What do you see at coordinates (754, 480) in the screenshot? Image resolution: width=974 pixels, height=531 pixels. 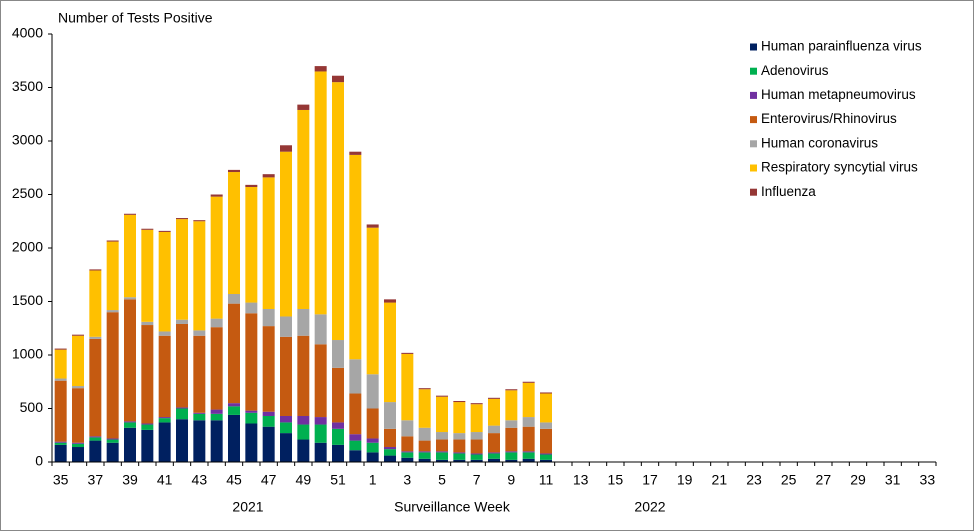 I see `x-tick-label: 23` at bounding box center [754, 480].